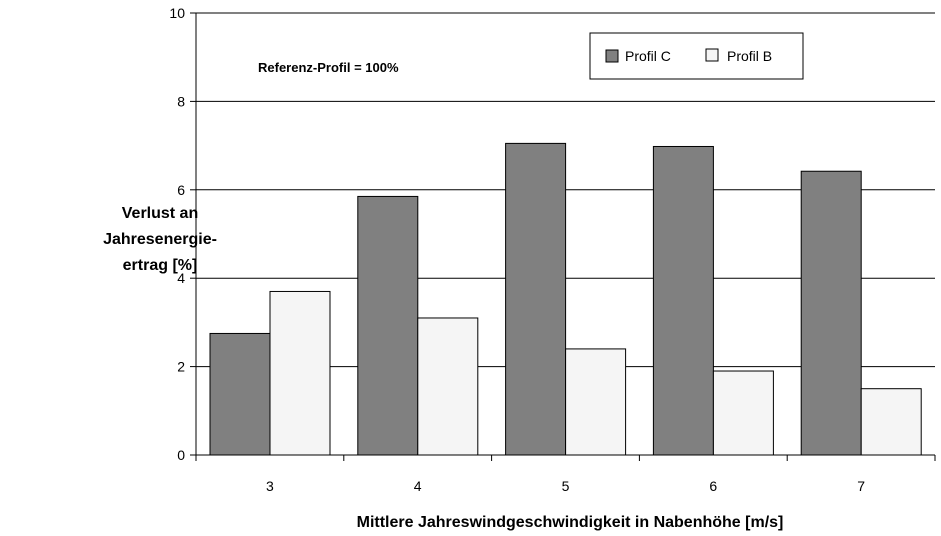  What do you see at coordinates (612, 56) in the screenshot?
I see `legend-swatch-profil-c` at bounding box center [612, 56].